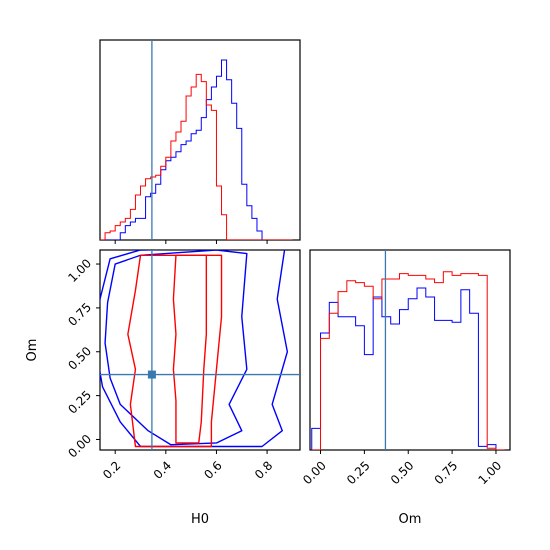 The height and width of the screenshot is (550, 550). Describe the element at coordinates (32, 350) in the screenshot. I see `y-axis-label-om: Om` at that location.